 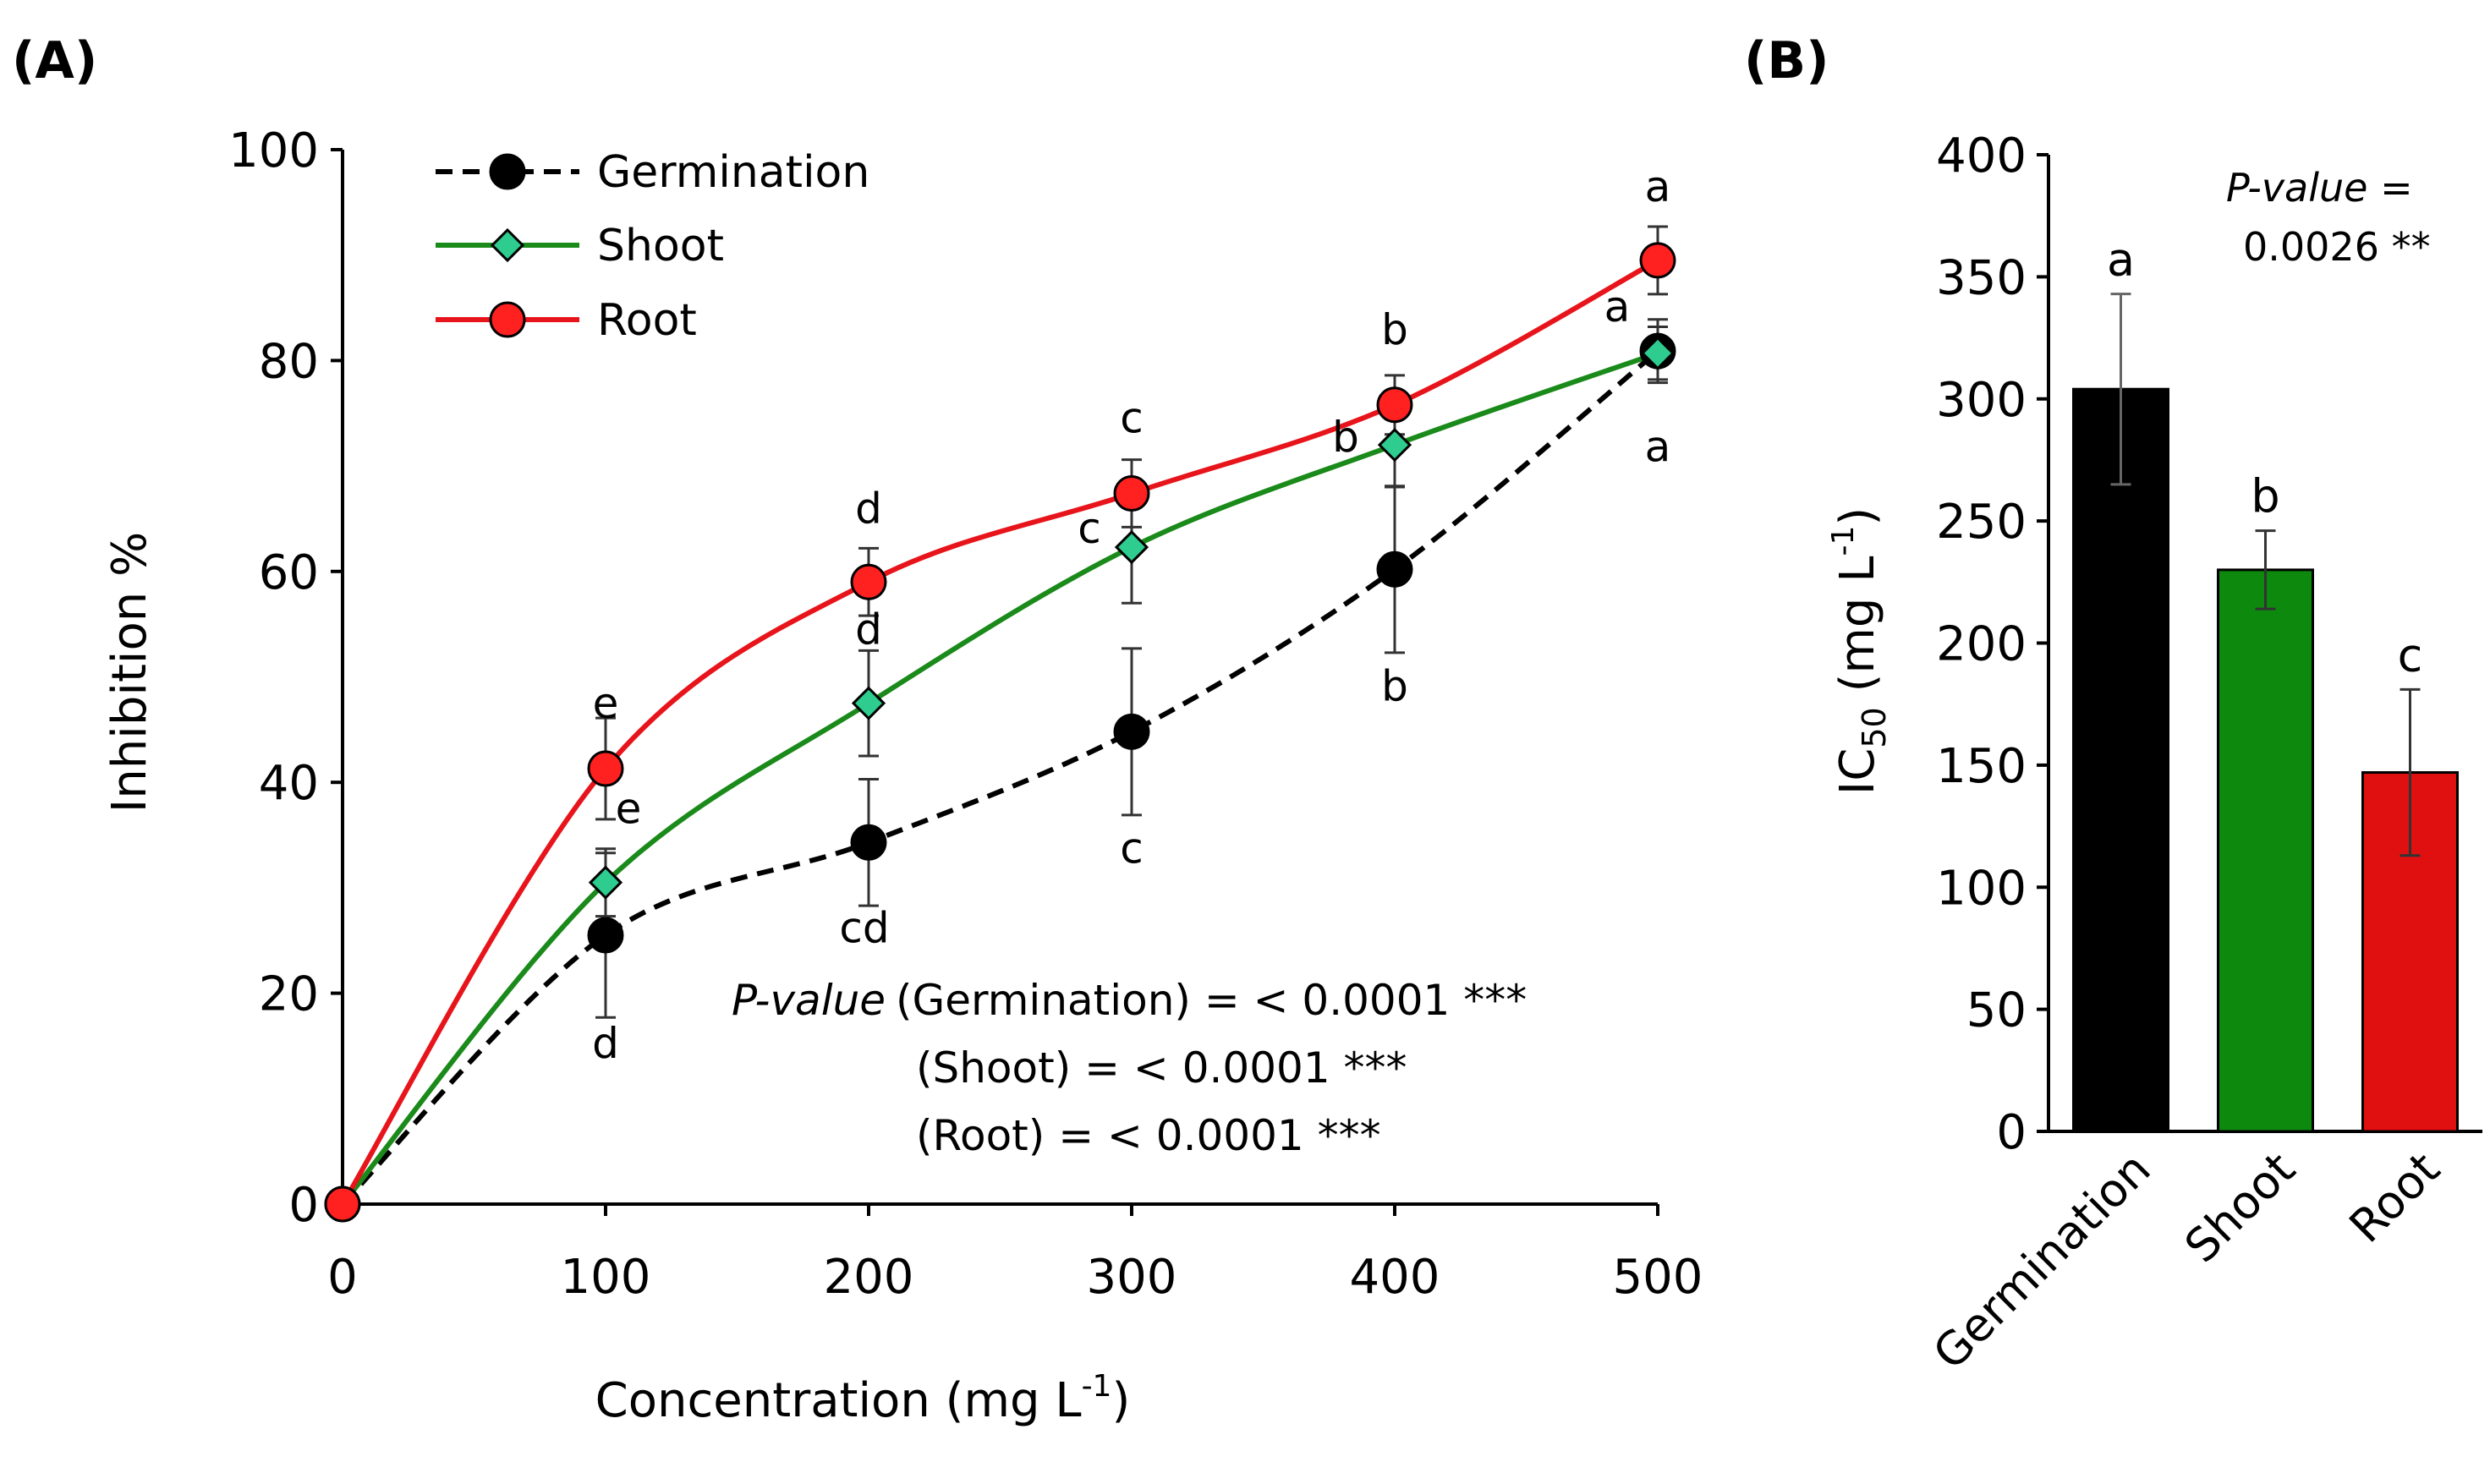 I want to click on legend: Germination Shoot Root, so click(x=652, y=246).